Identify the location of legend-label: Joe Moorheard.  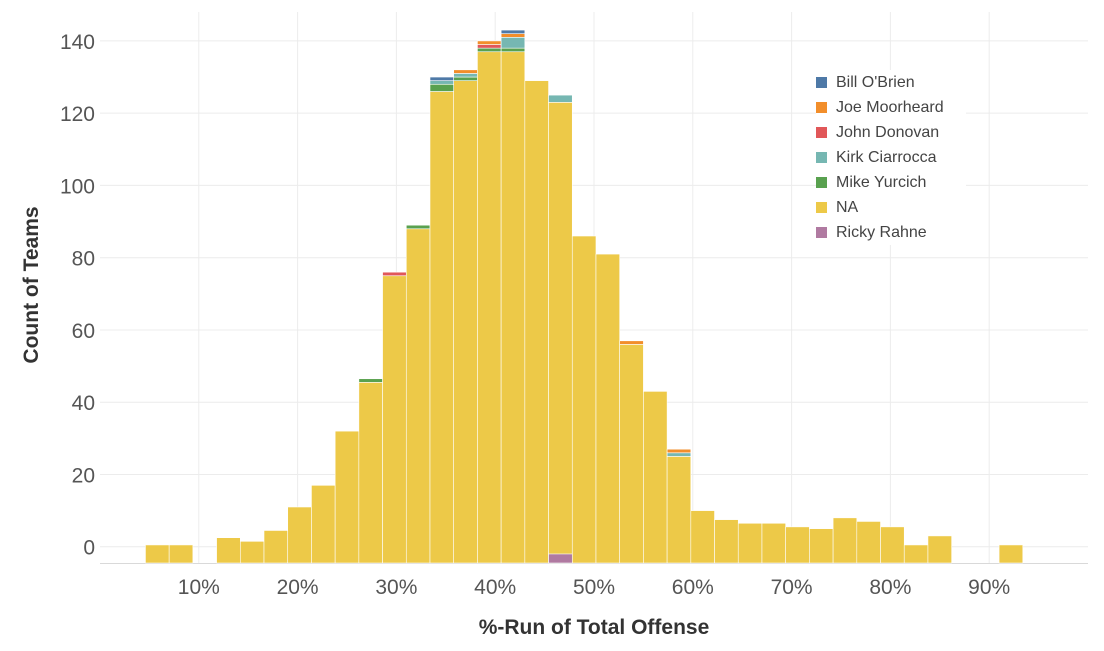
(890, 107).